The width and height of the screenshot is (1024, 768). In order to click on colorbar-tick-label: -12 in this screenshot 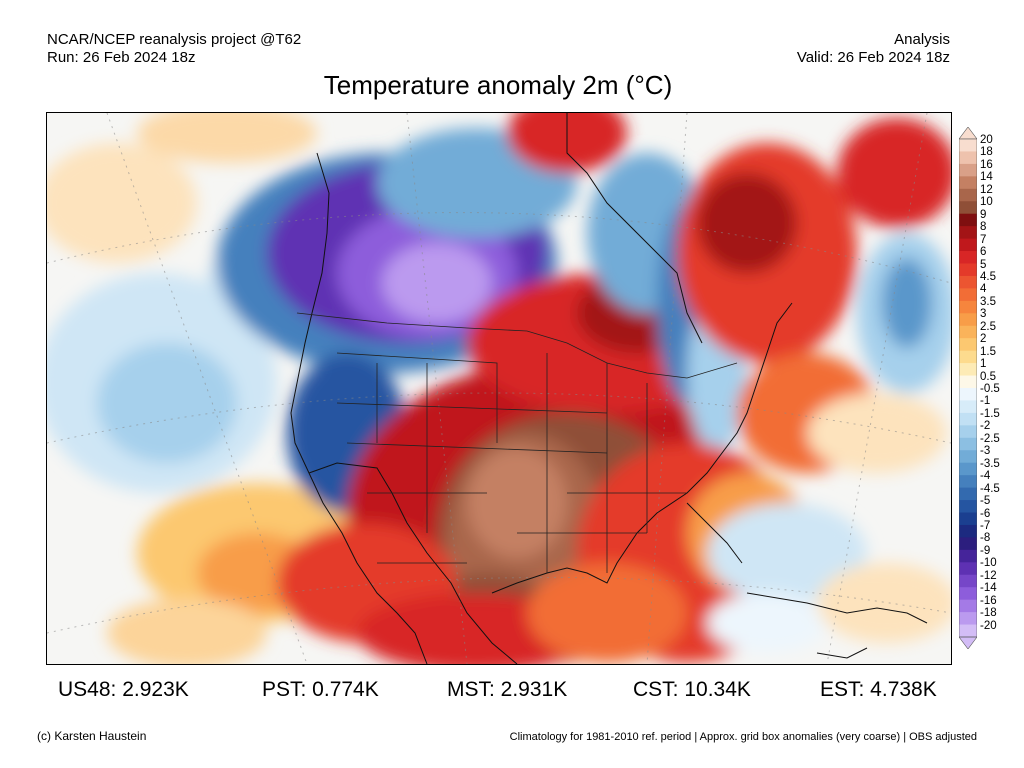, I will do `click(988, 575)`.